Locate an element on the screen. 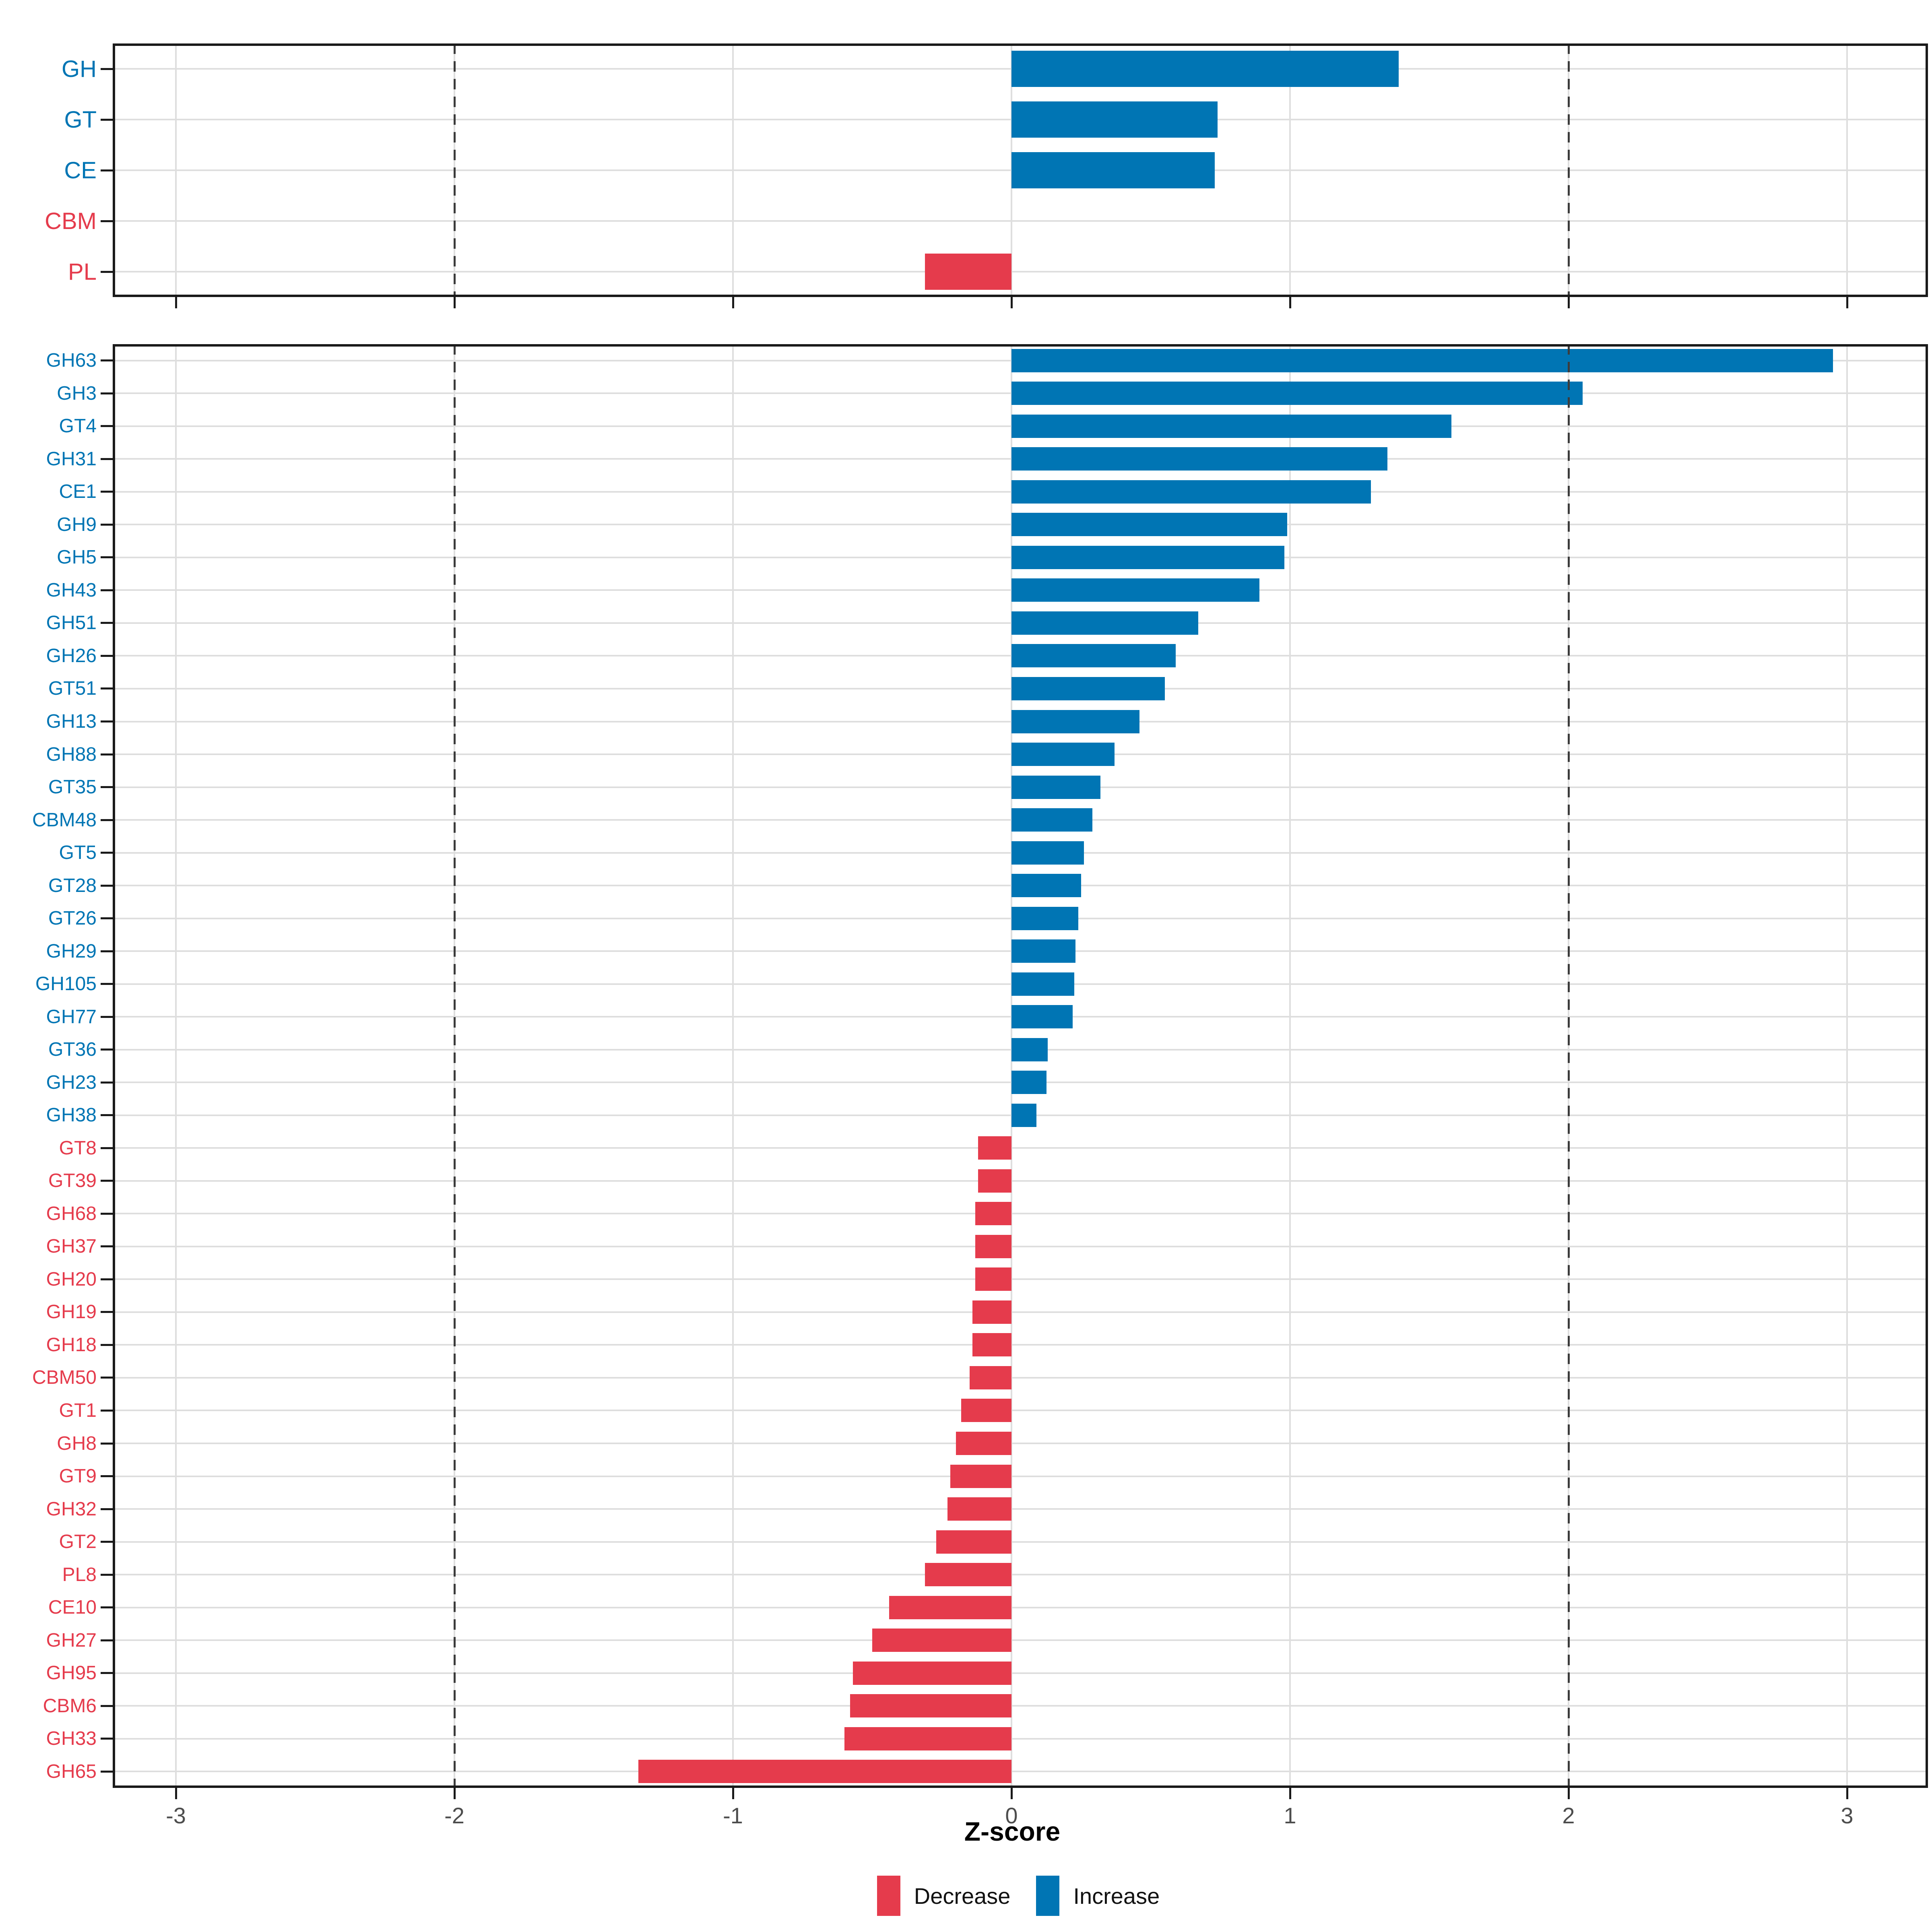 The width and height of the screenshot is (1932, 1932). y-axis-label-CBM: CBM is located at coordinates (71, 221).